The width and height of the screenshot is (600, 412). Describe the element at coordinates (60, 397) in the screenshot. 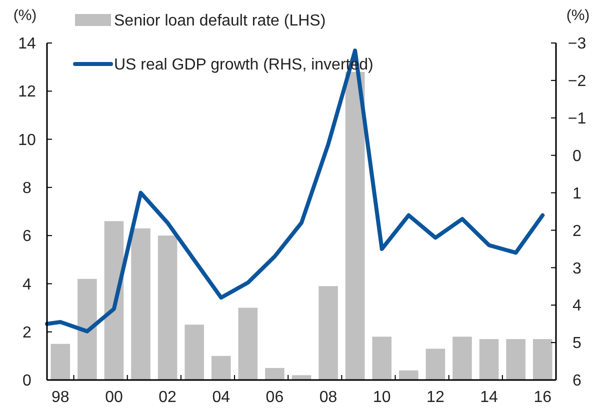

I see `x-tick-label: 98` at that location.